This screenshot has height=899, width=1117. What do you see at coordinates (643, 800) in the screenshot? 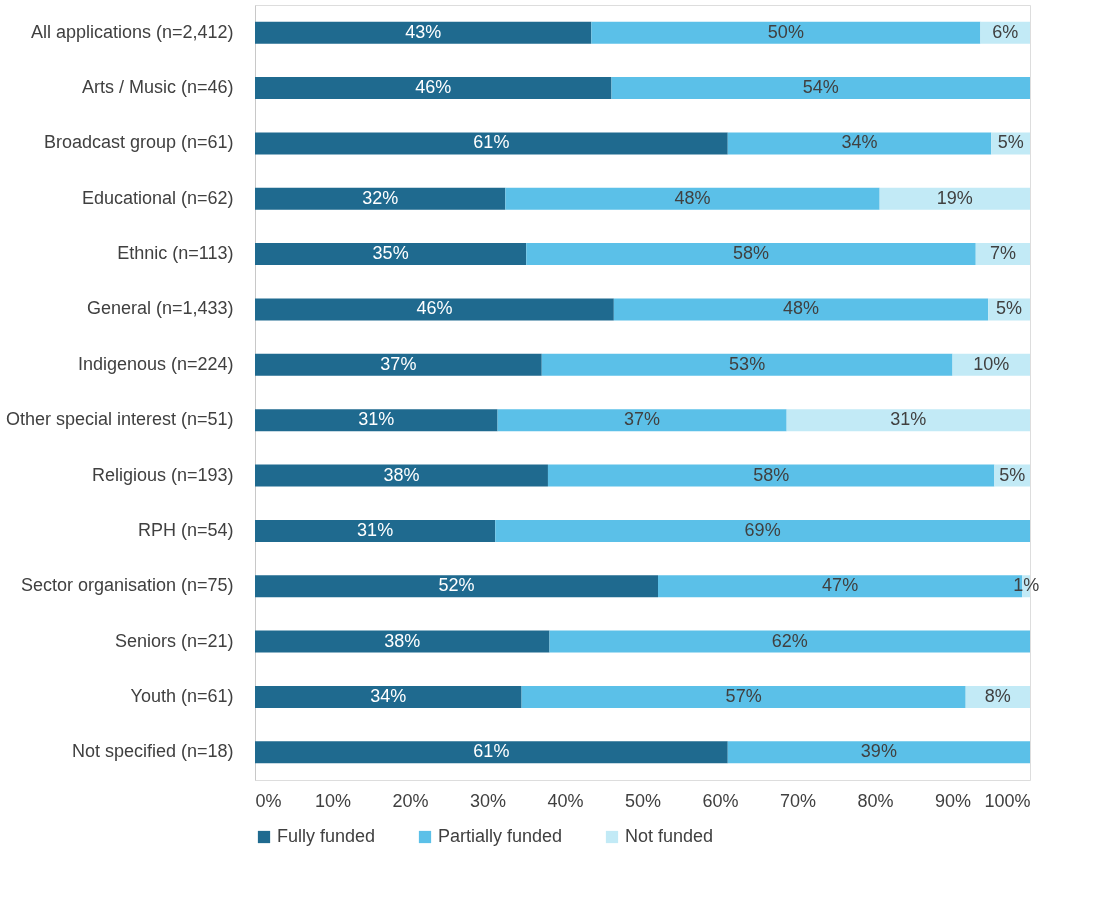
I see `x-tick-label: 50%` at bounding box center [643, 800].